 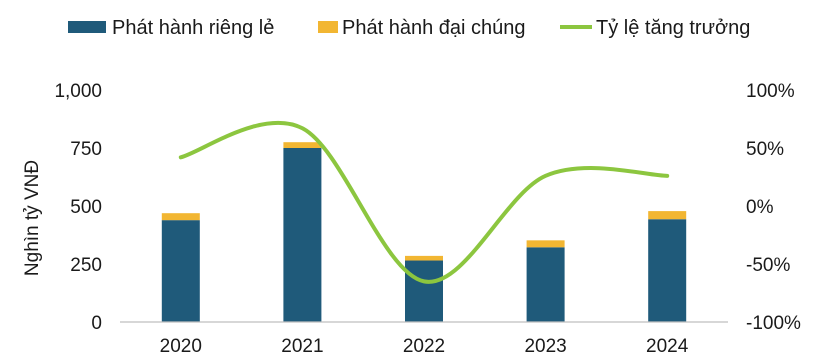 What do you see at coordinates (180, 217) in the screenshot?
I see `bar-dai-chung-2020` at bounding box center [180, 217].